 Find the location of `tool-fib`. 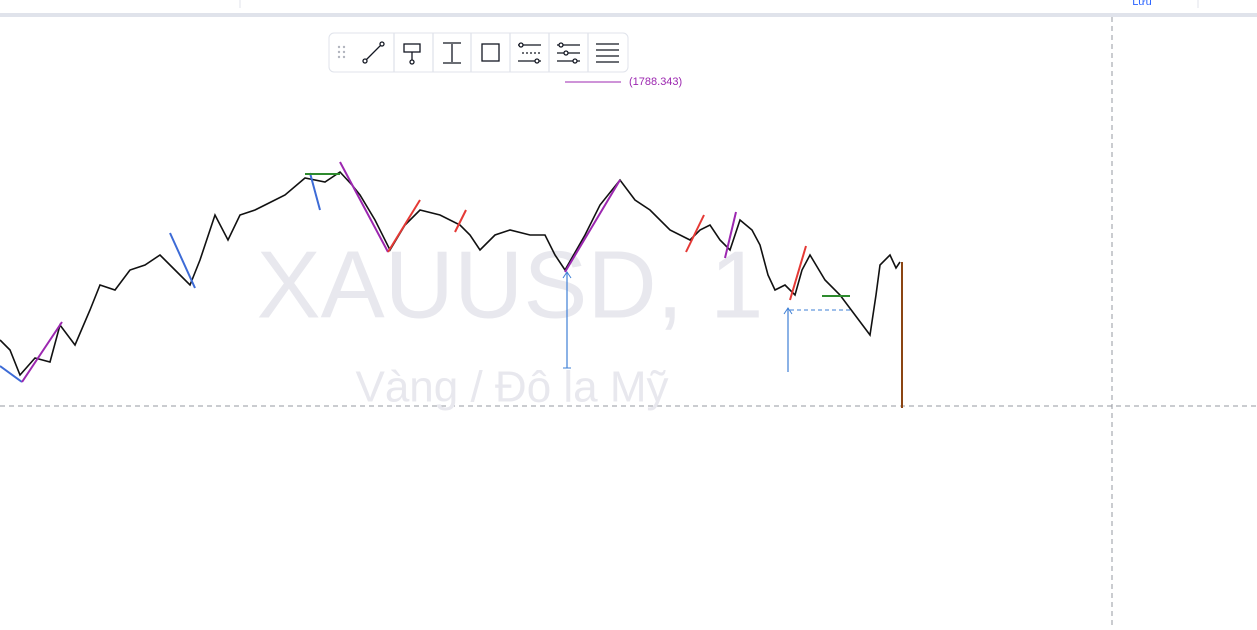

tool-fib is located at coordinates (529, 53).